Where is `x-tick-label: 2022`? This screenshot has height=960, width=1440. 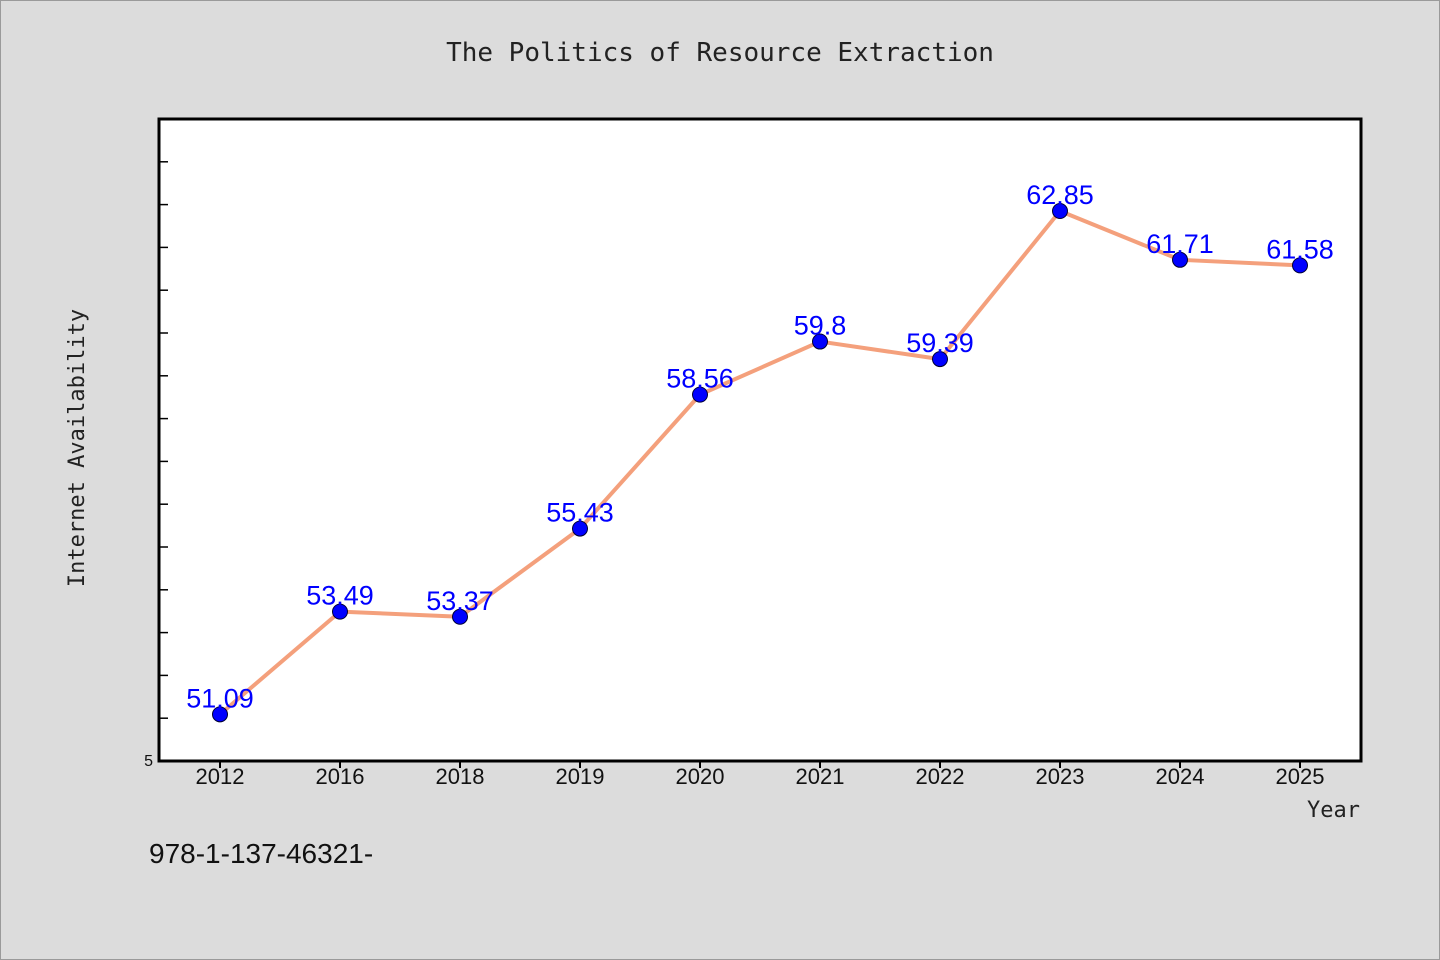 x-tick-label: 2022 is located at coordinates (940, 776).